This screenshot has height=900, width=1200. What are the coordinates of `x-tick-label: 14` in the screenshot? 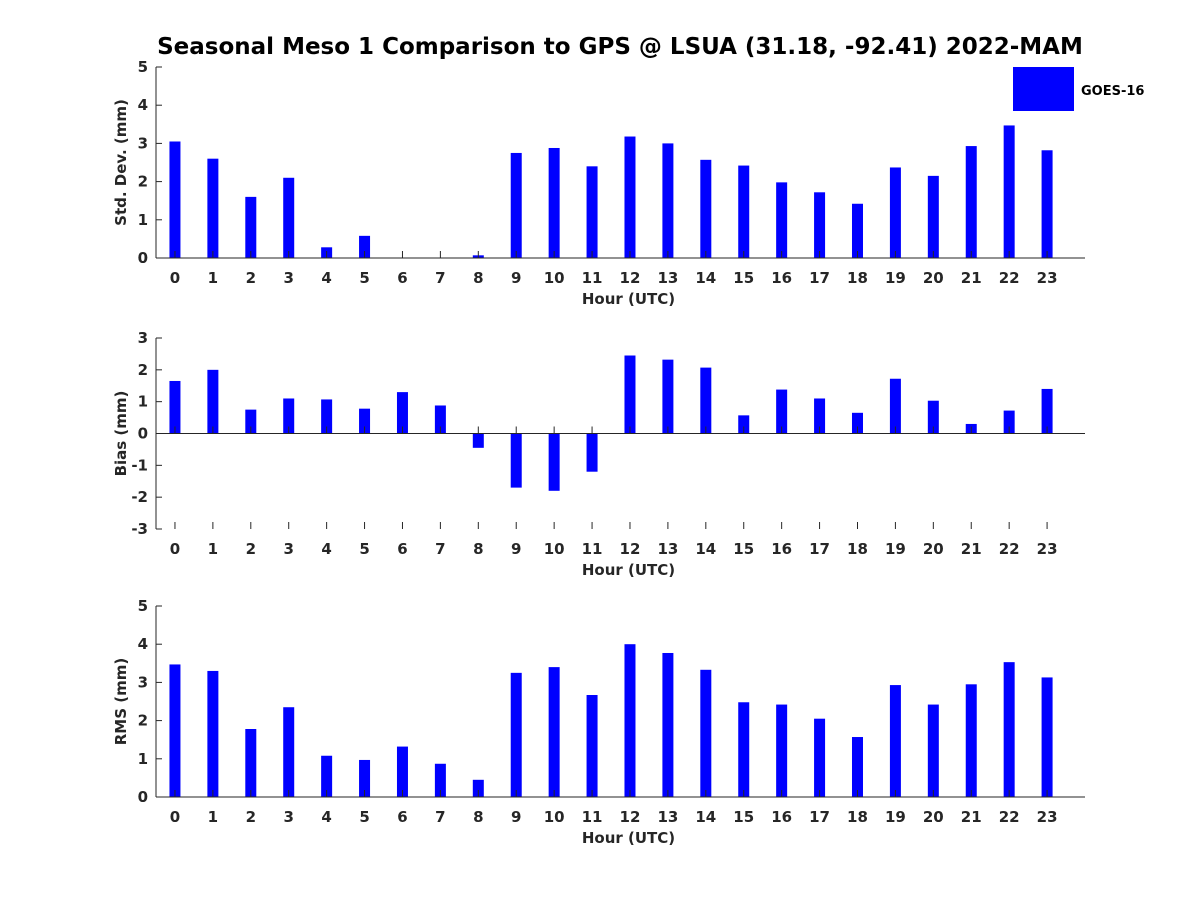 It's located at (705, 817).